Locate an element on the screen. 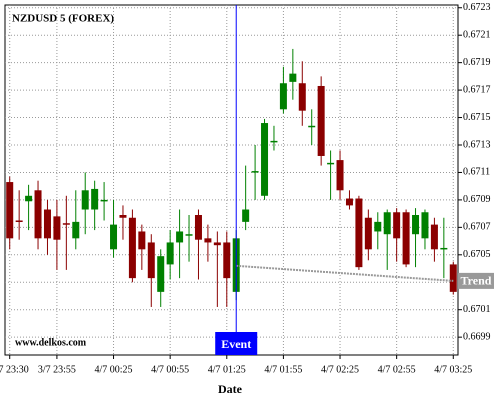 Image resolution: width=500 pixels, height=400 pixels. y-tick-label: 0.6699 is located at coordinates (477, 336).